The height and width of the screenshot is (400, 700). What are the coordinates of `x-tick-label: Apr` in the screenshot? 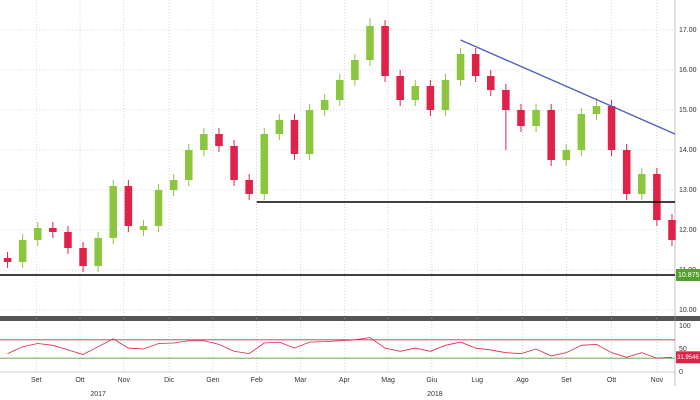 It's located at (345, 380).